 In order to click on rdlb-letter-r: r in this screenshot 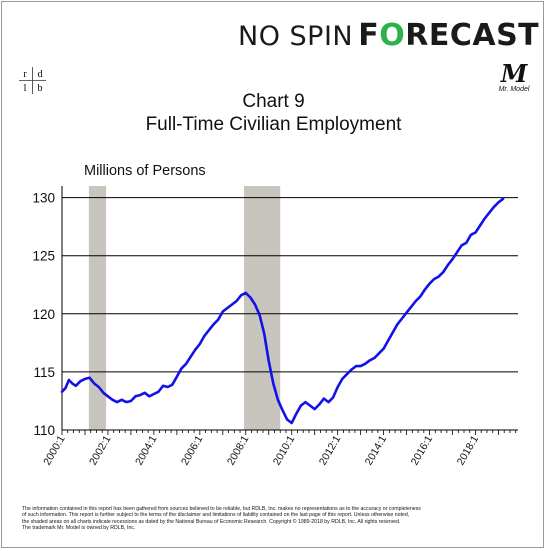, I will do `click(25, 74)`.